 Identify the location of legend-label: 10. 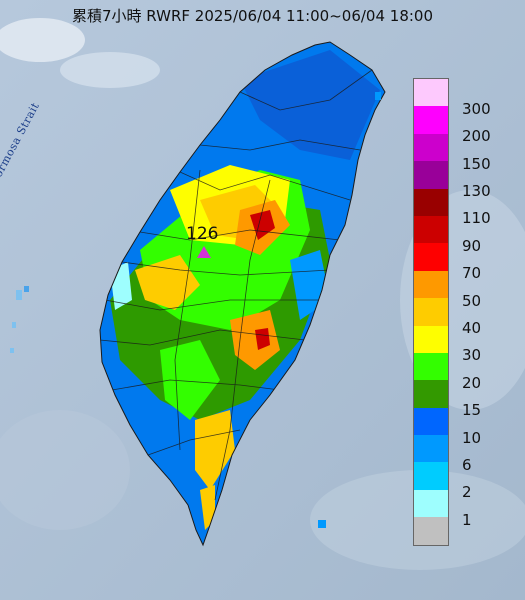
(472, 437).